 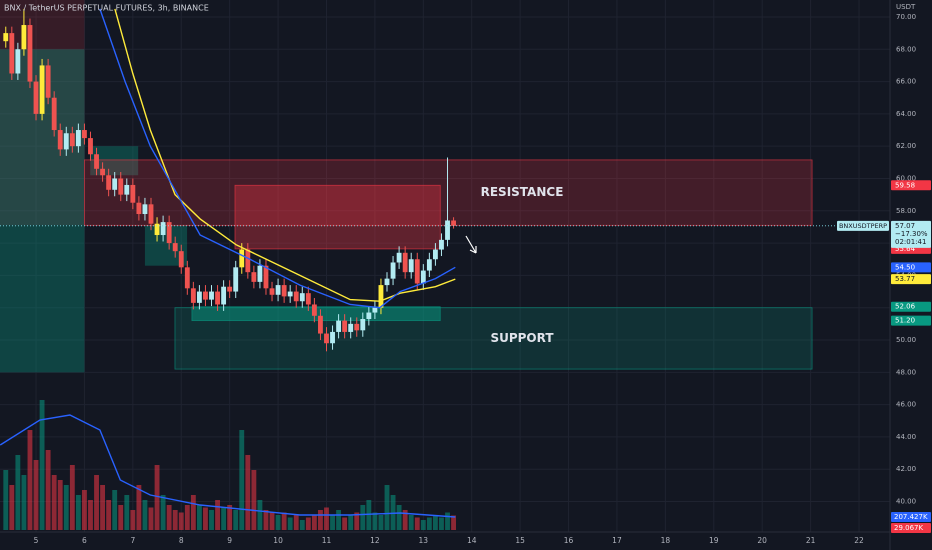 What do you see at coordinates (714, 540) in the screenshot?
I see `x-tick-label: 19` at bounding box center [714, 540].